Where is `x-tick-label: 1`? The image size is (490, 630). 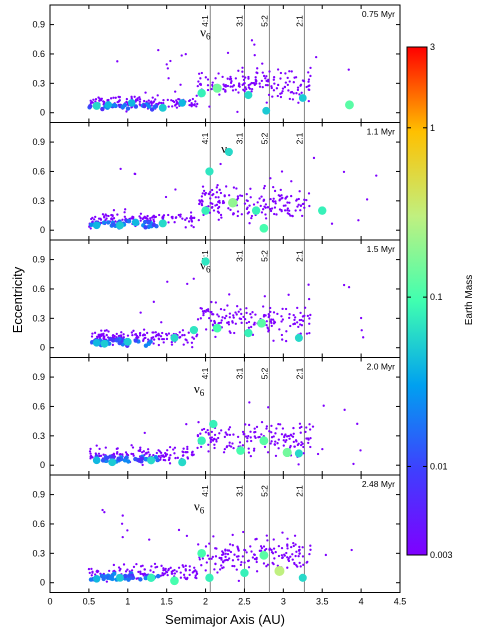 x-tick-label: 1 is located at coordinates (127, 602).